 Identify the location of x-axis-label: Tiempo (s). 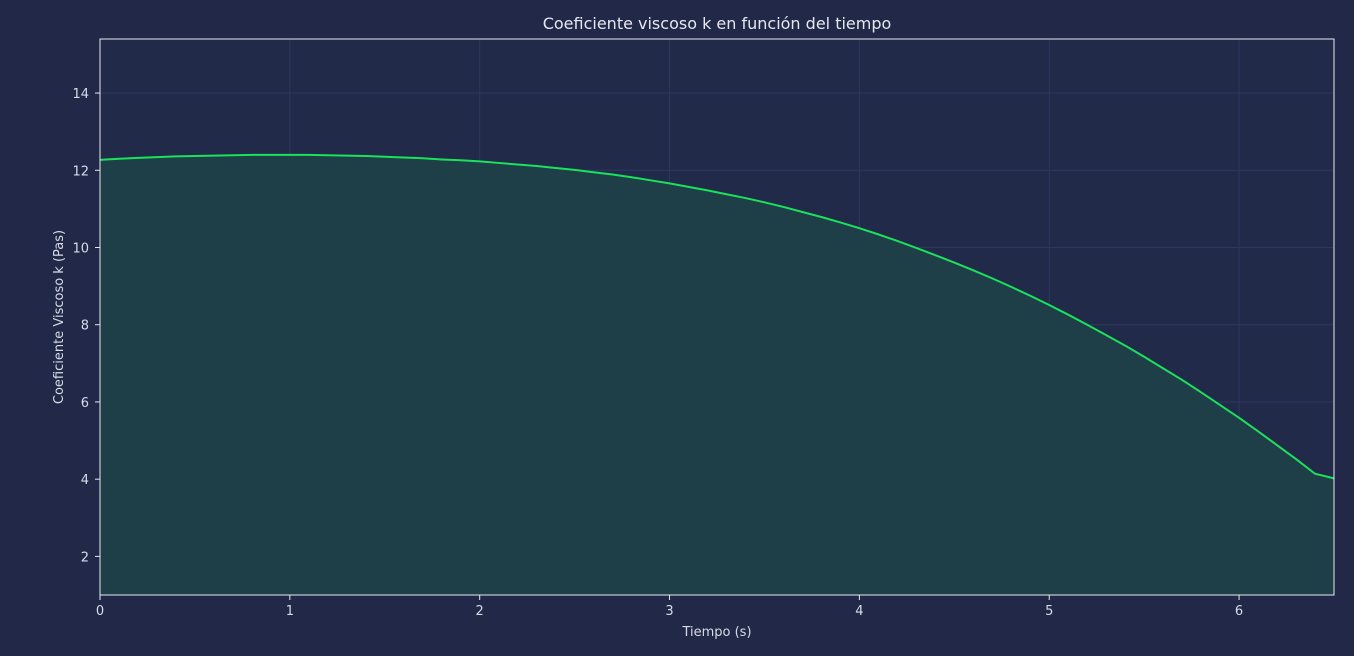
(716, 632).